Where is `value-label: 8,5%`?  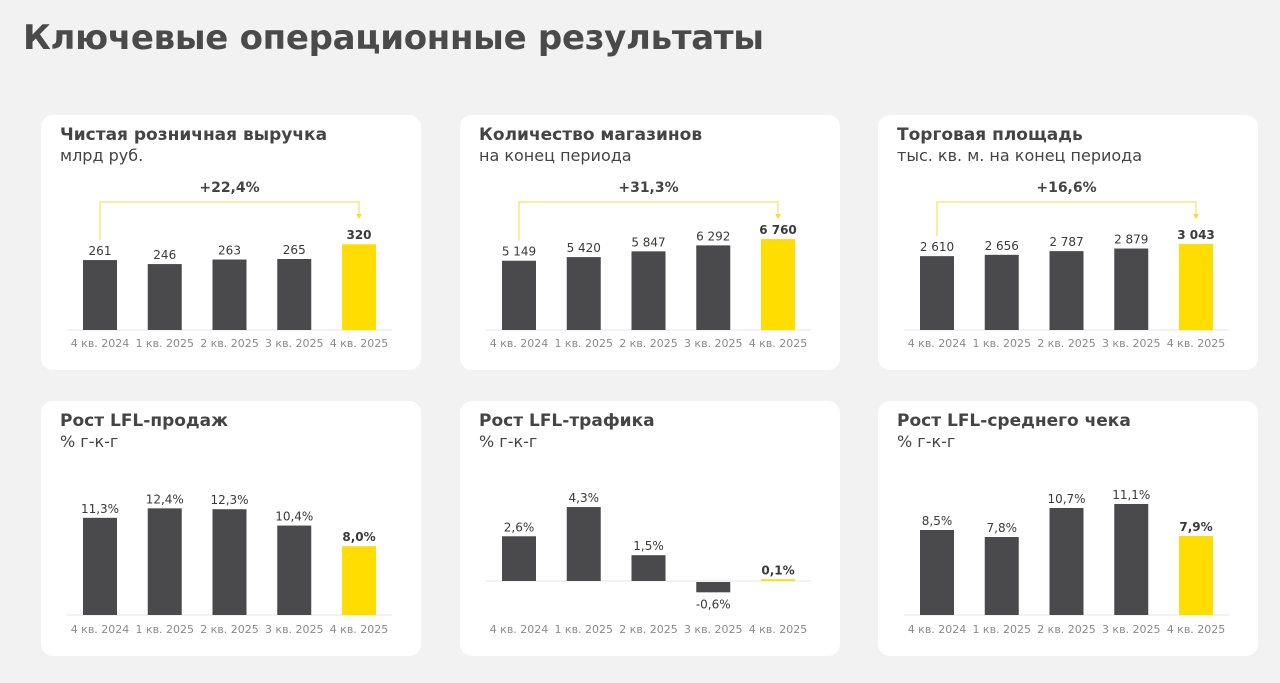
value-label: 8,5% is located at coordinates (937, 521).